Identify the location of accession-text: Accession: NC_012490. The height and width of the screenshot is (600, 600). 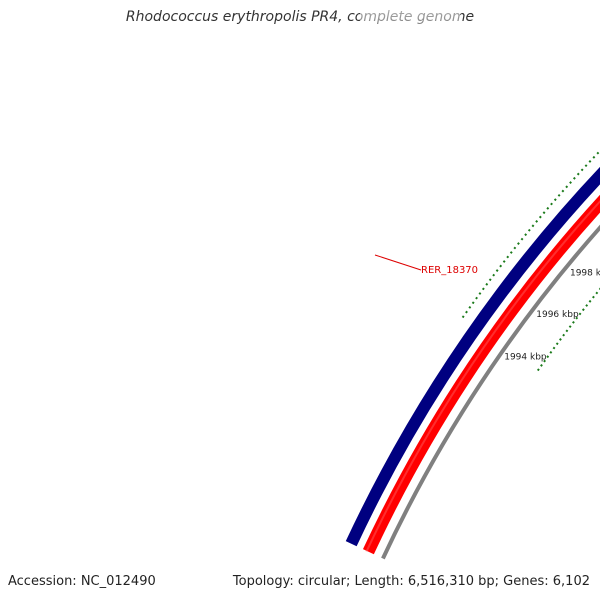
(82, 581).